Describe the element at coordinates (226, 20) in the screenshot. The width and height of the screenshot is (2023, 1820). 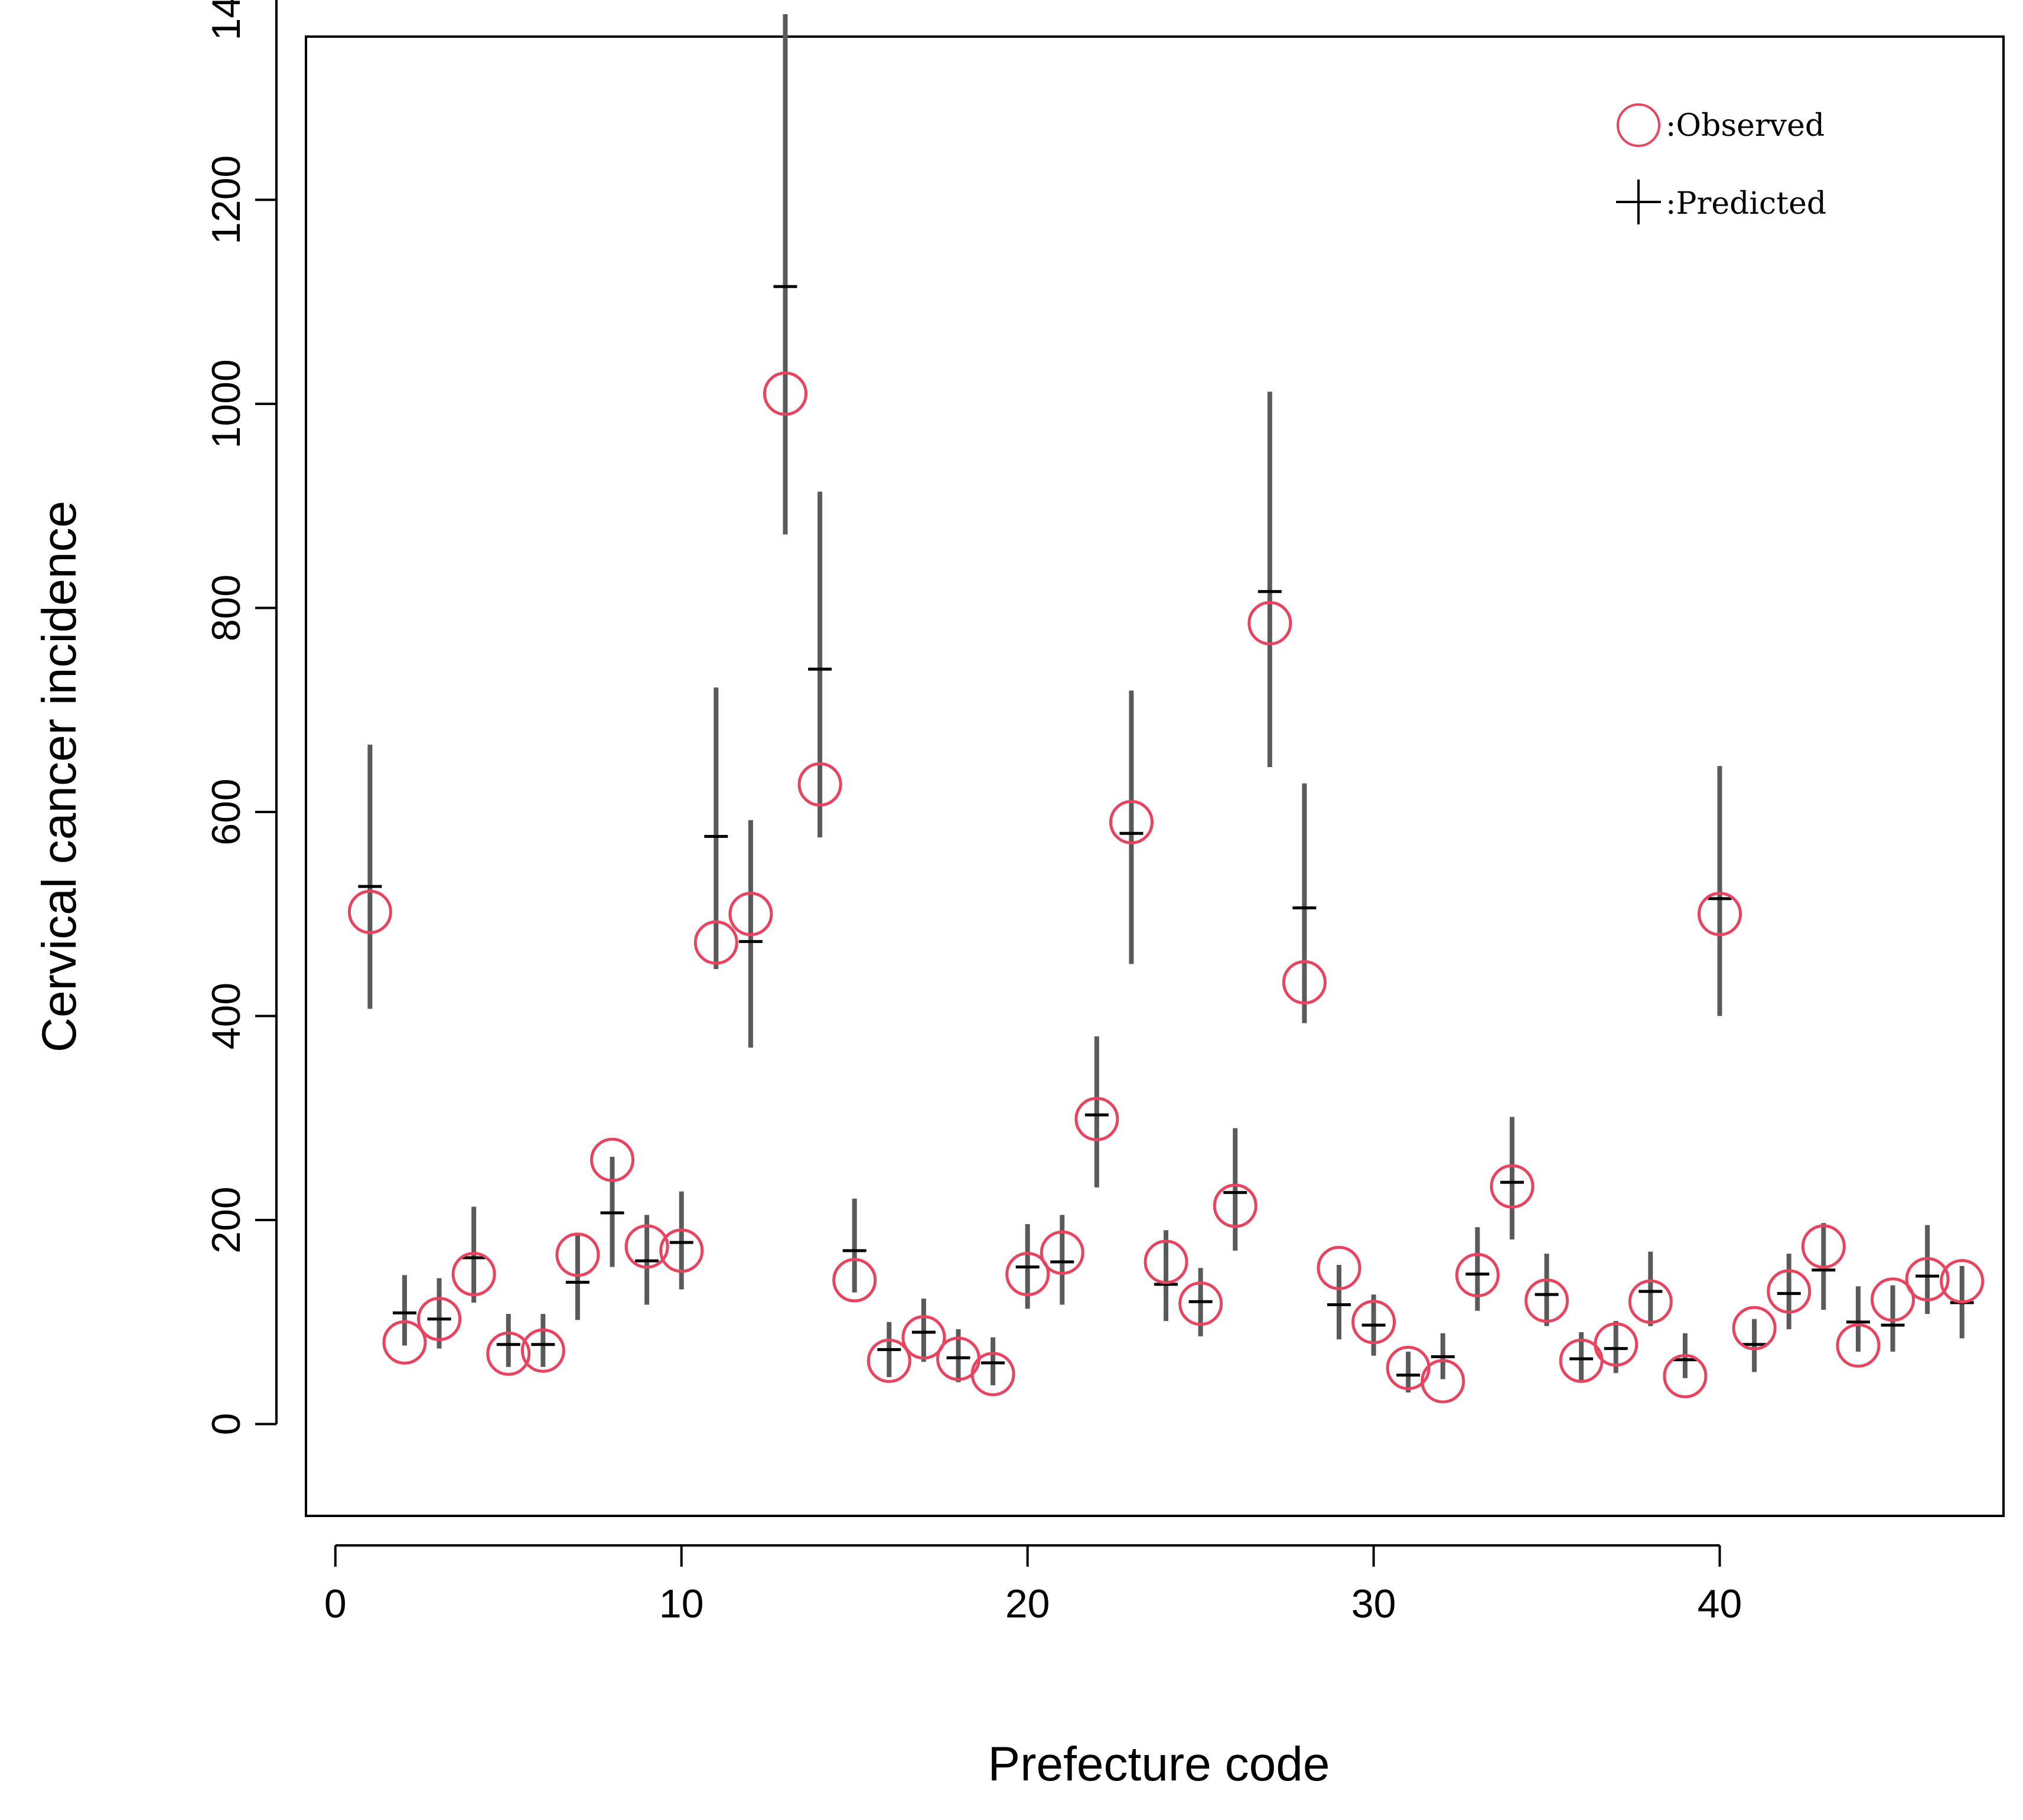
I see `y-tick-label: 1400` at that location.